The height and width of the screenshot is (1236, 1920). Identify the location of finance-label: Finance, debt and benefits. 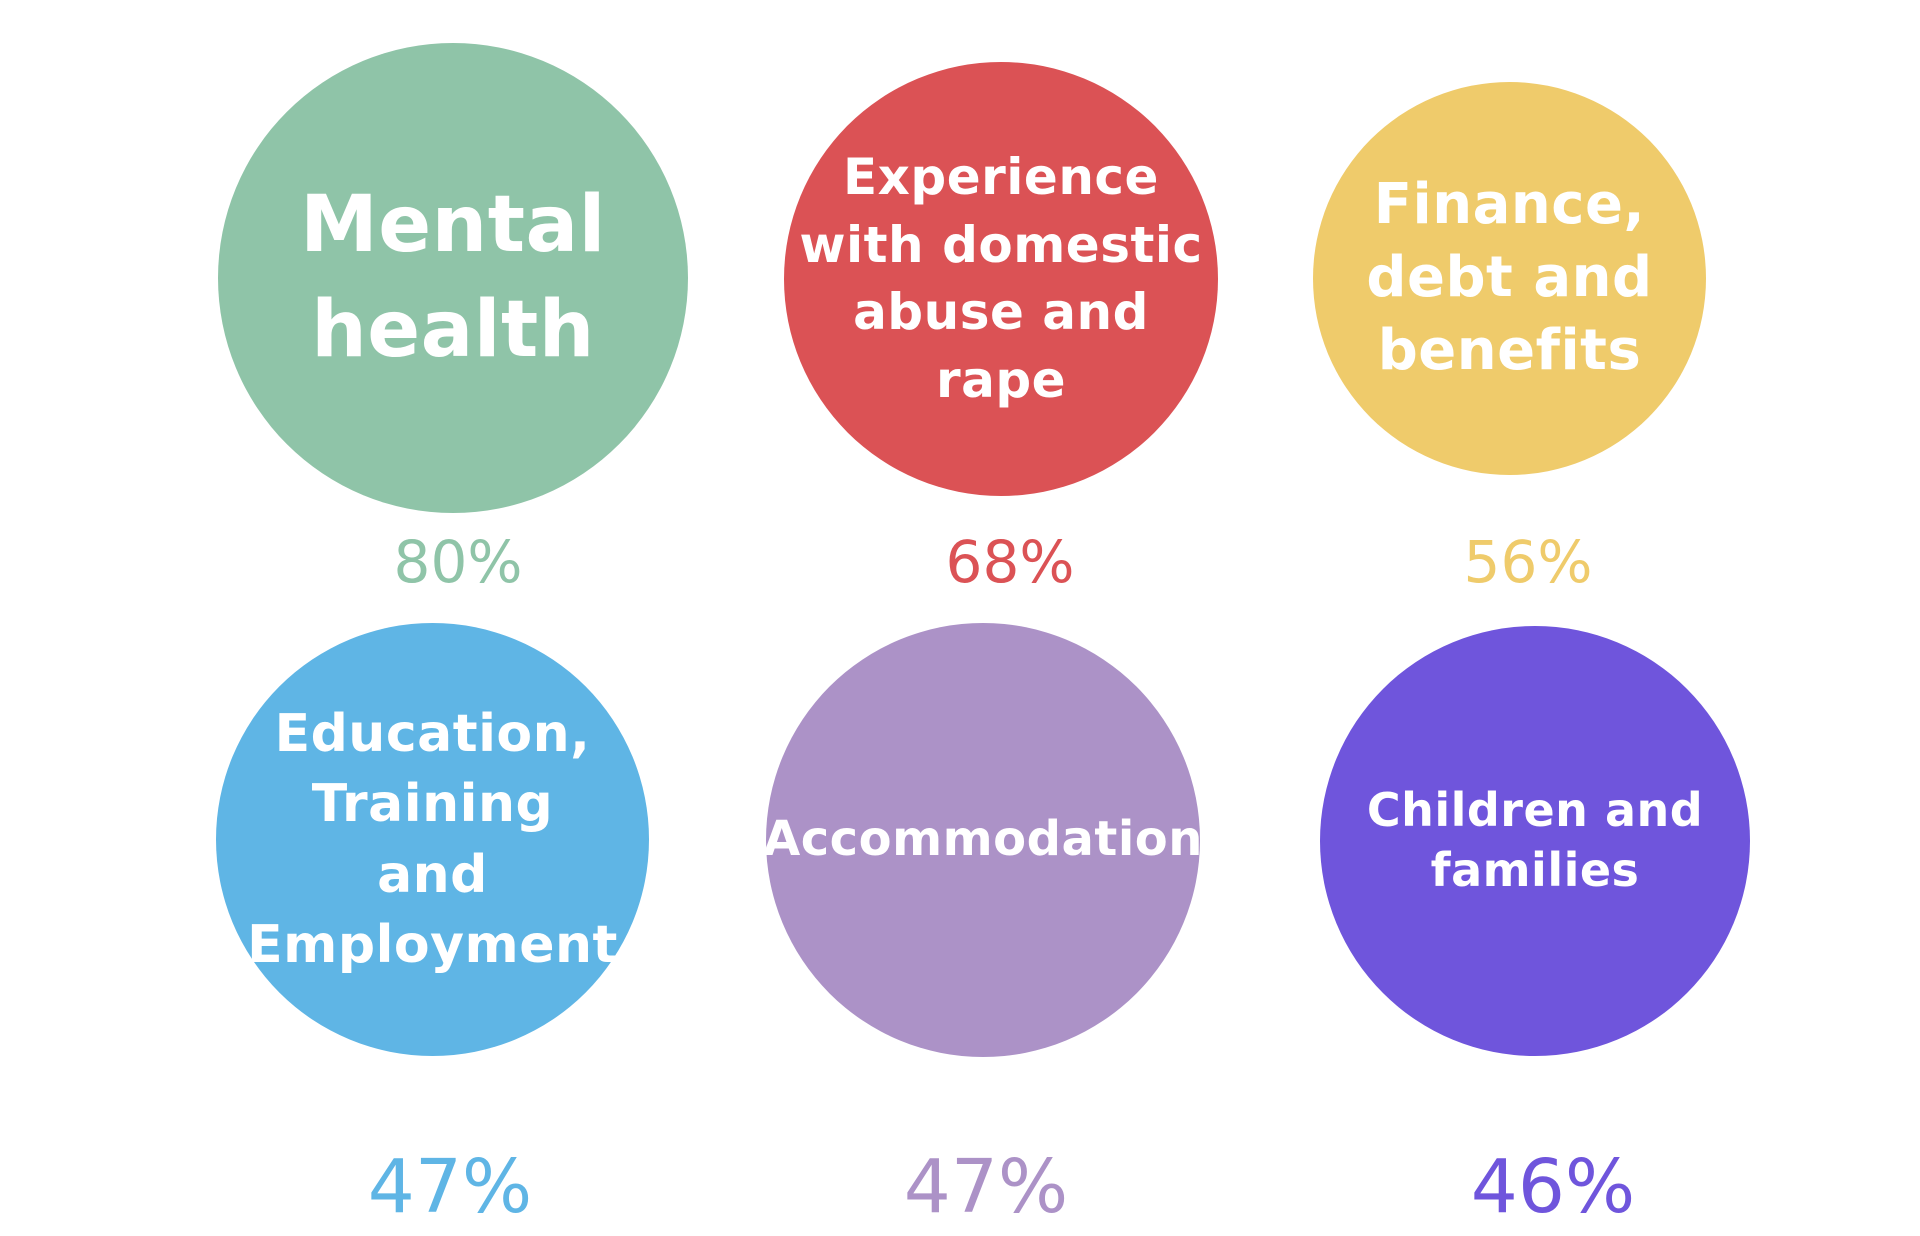
(1509, 277).